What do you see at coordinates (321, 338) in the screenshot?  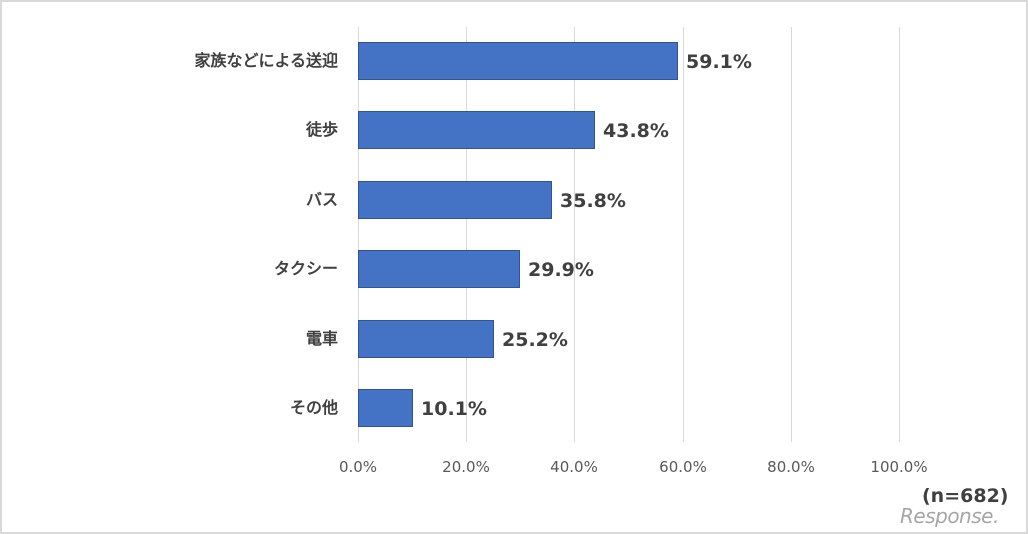 I see `category-label: 電車` at bounding box center [321, 338].